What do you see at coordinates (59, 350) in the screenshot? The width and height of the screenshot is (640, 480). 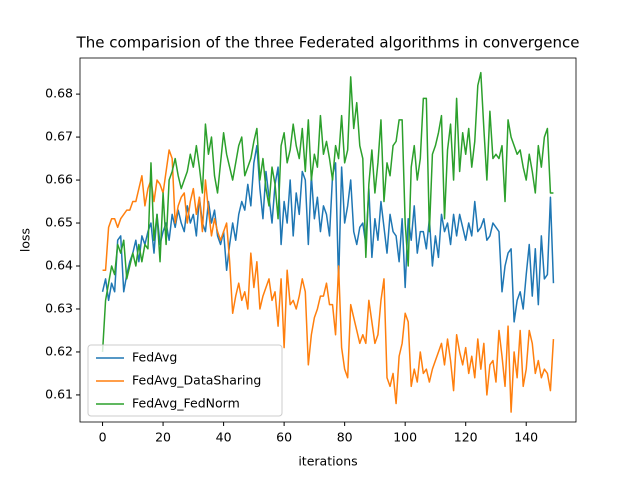 I see `y-tick-label: 0.62` at bounding box center [59, 350].